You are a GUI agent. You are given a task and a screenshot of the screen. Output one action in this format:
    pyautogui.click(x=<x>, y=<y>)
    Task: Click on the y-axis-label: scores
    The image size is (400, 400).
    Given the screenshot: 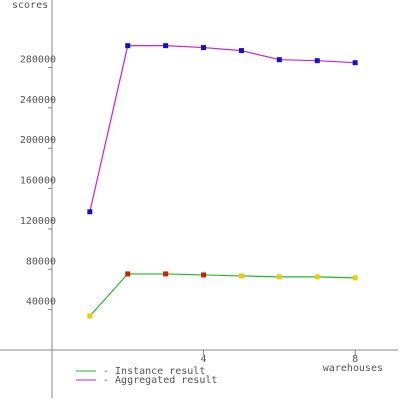 What is the action you would take?
    pyautogui.click(x=30, y=5)
    